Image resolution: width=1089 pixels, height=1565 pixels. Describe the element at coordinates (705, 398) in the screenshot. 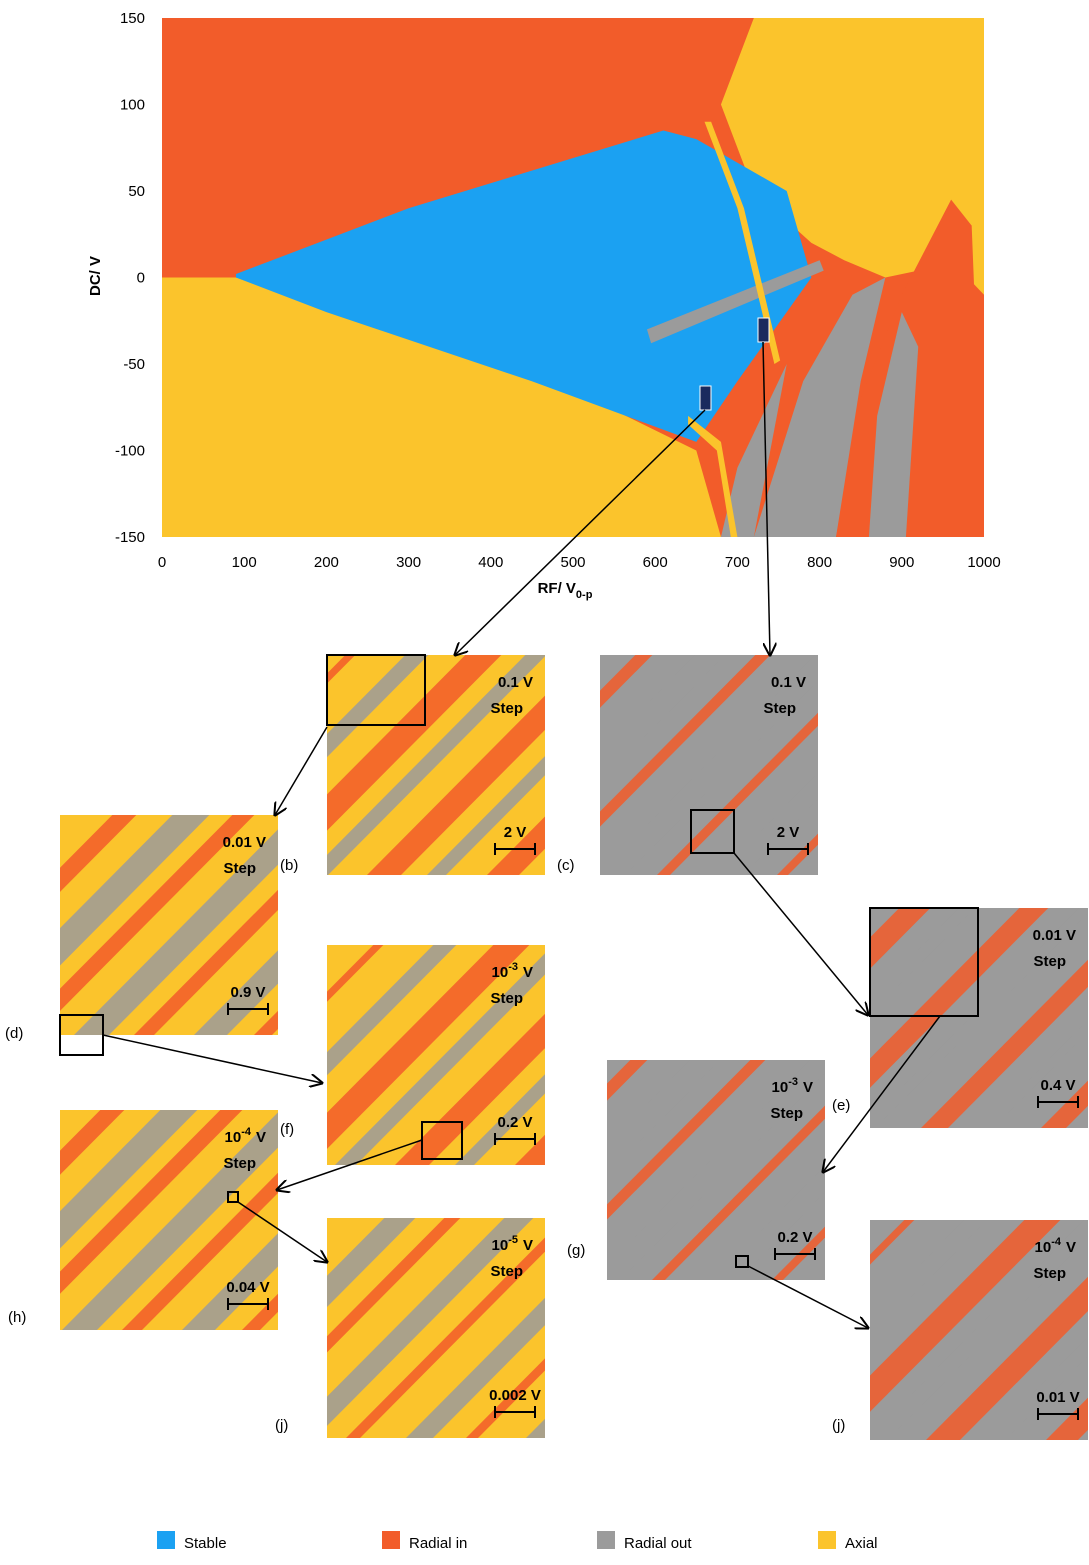

I see `zoom-box` at that location.